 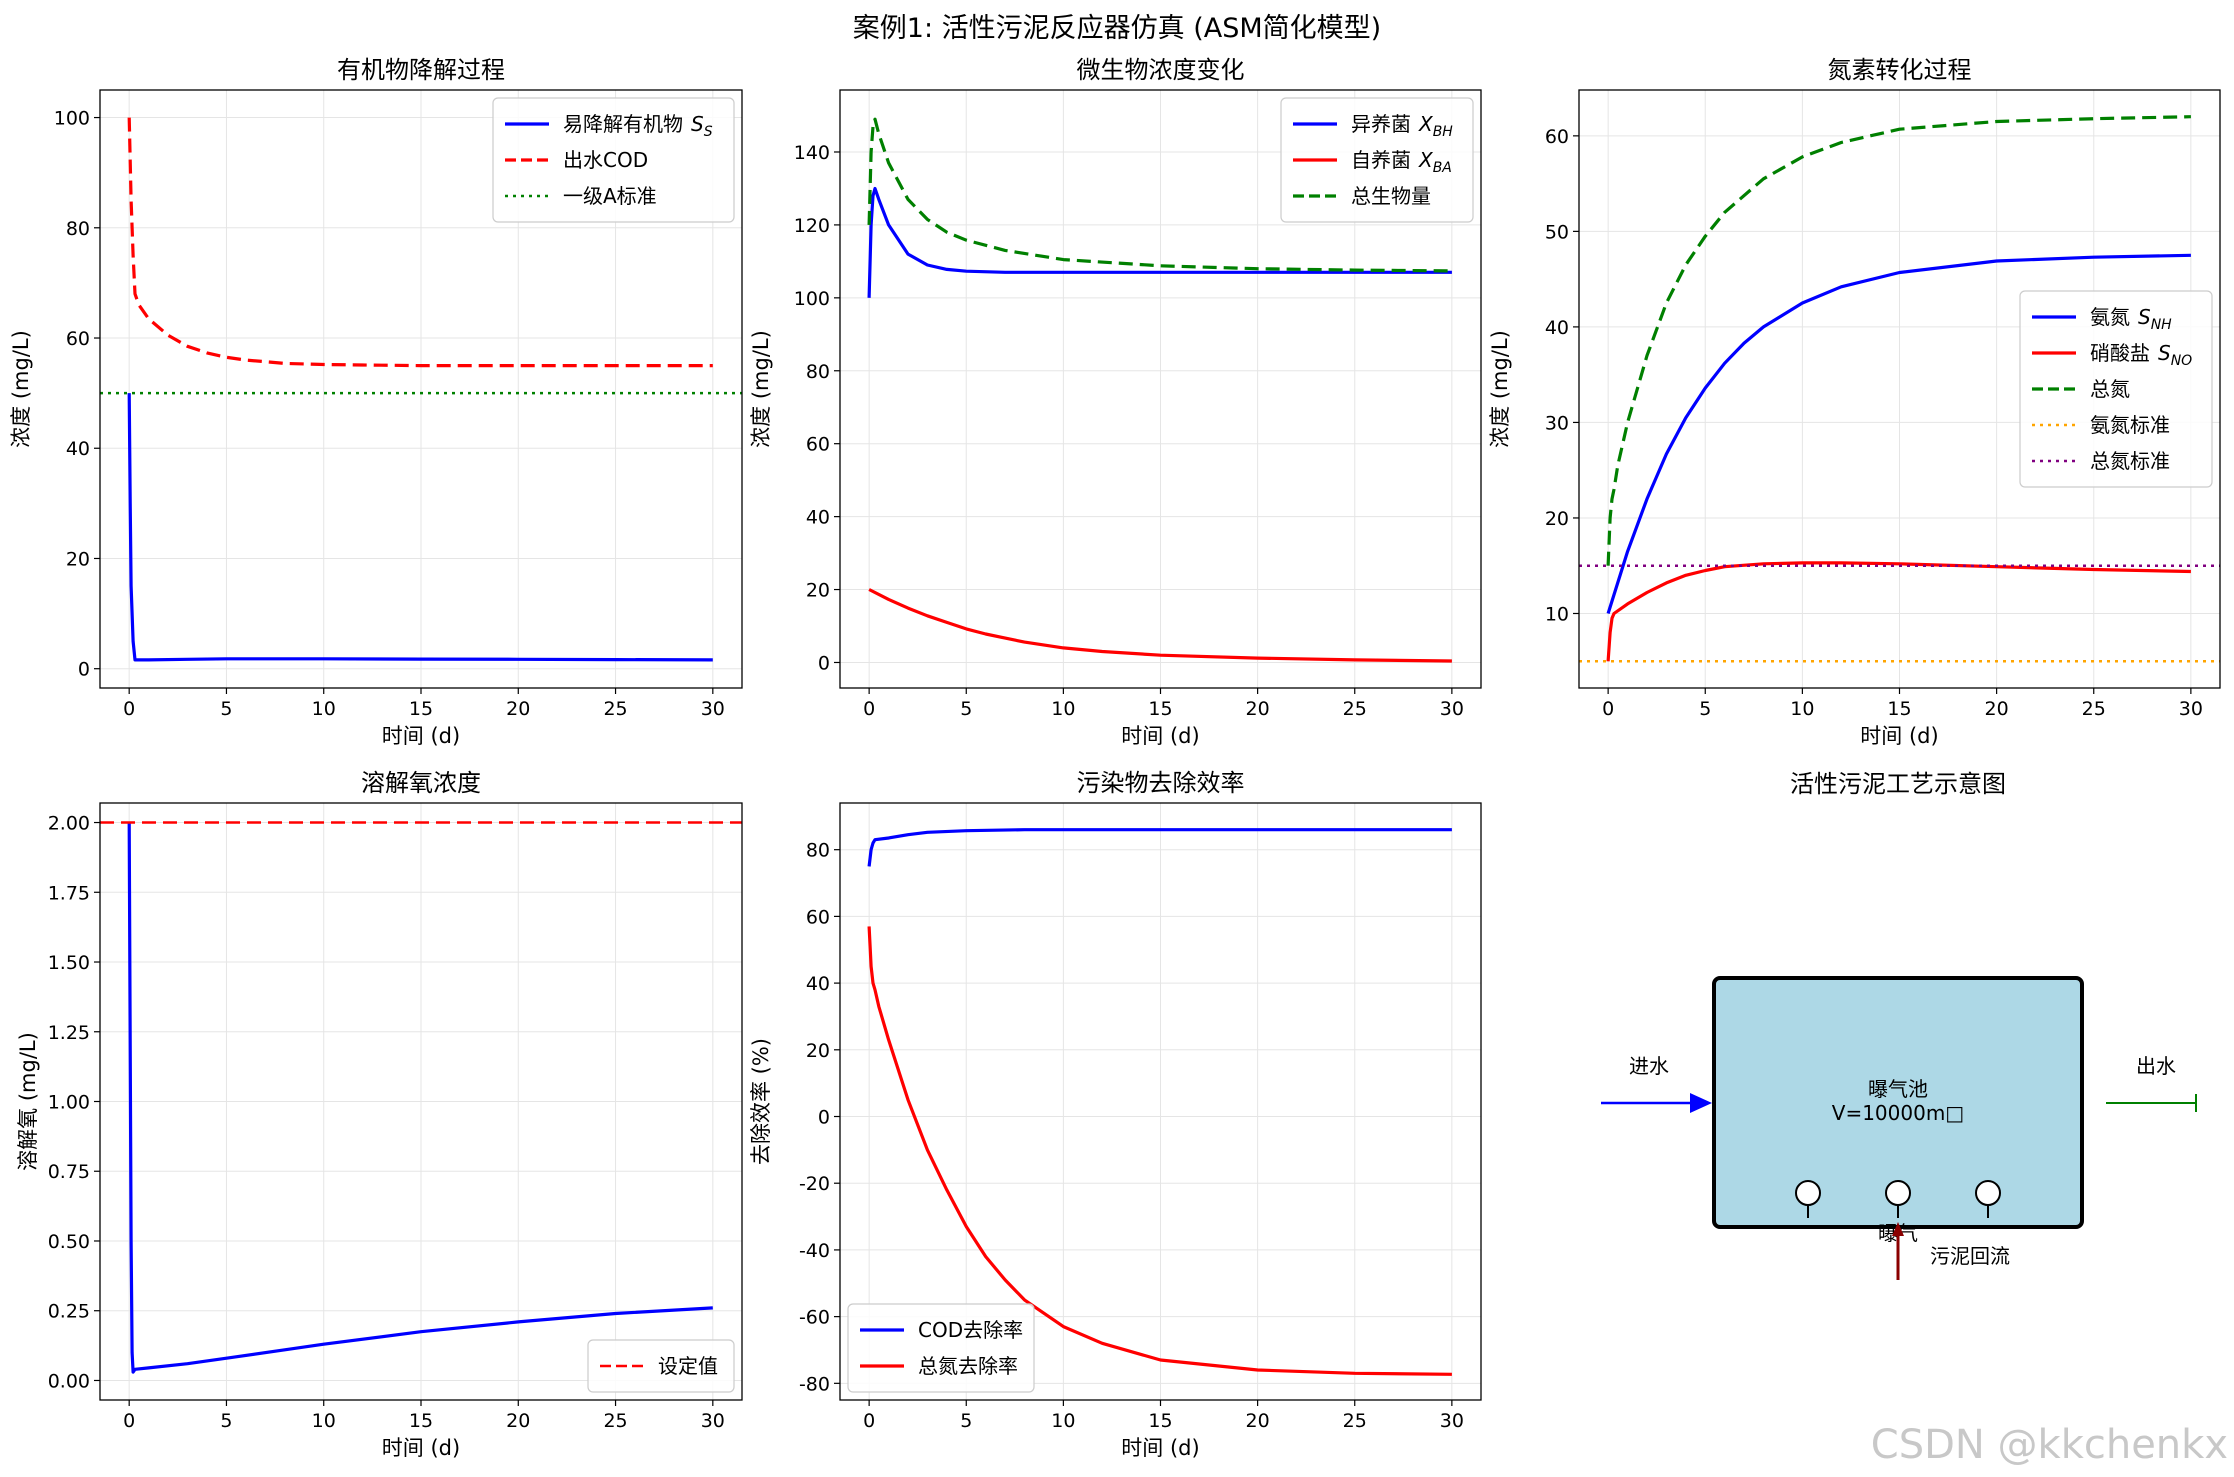 What do you see at coordinates (421, 70) in the screenshot?
I see `subplot-title: 有机物降解过程` at bounding box center [421, 70].